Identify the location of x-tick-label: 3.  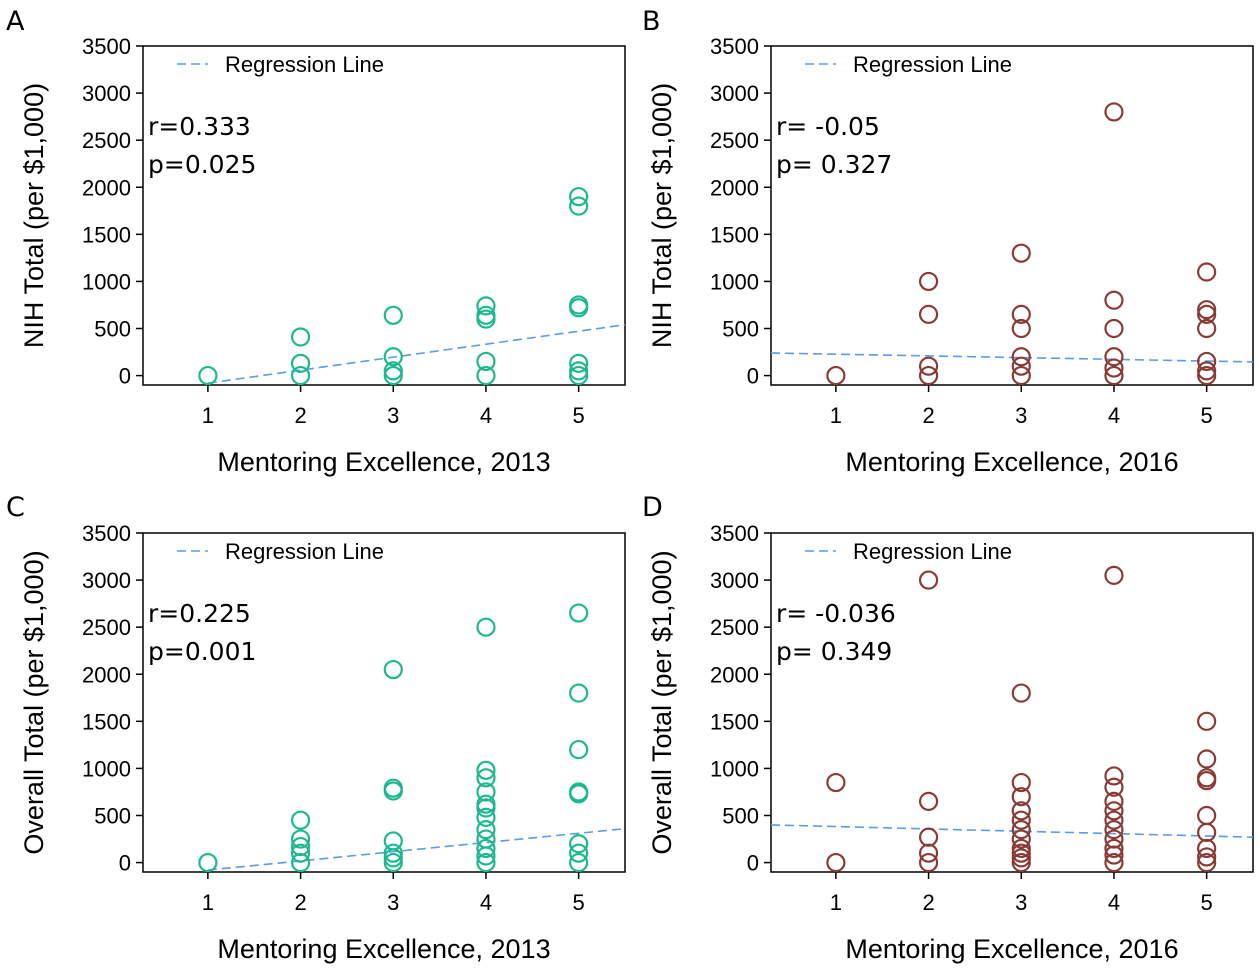
(1021, 415).